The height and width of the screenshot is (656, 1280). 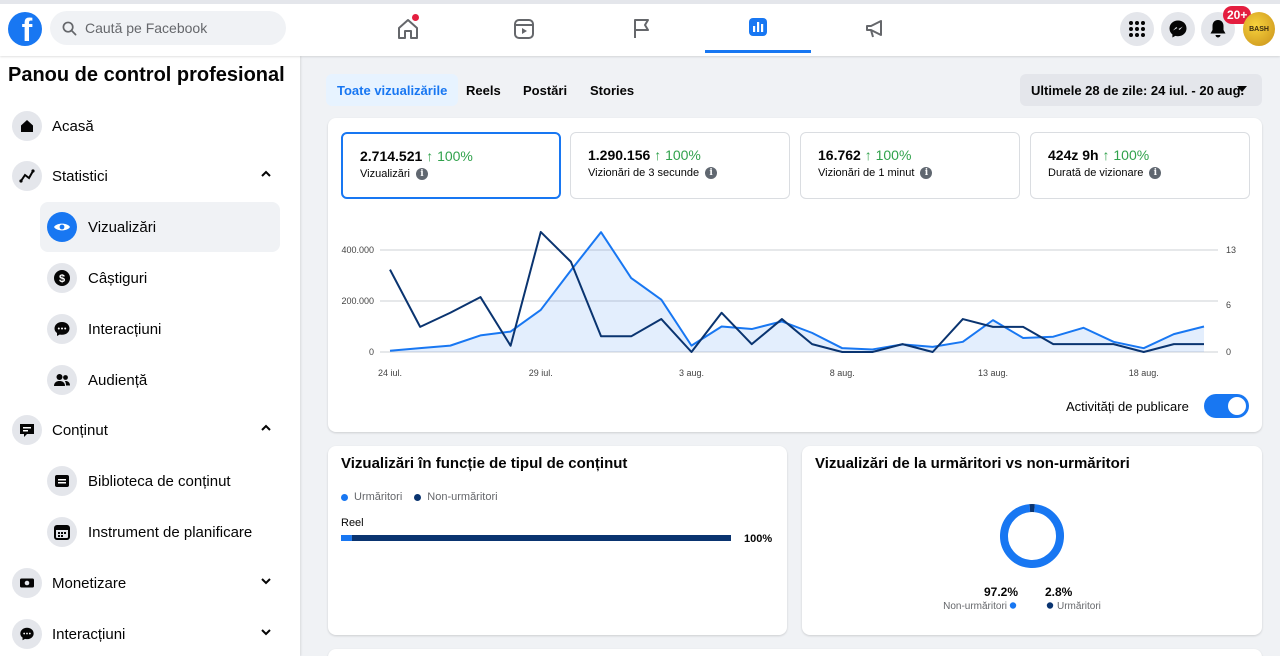 I want to click on series-area, so click(x=797, y=292).